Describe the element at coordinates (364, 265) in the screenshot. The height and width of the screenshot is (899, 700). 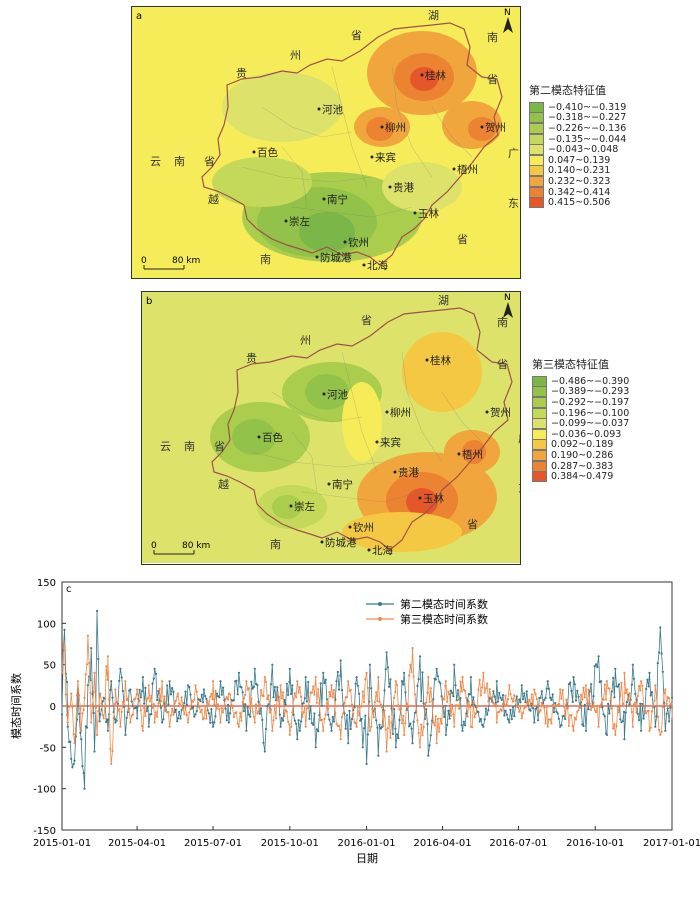
I see `city-marker` at that location.